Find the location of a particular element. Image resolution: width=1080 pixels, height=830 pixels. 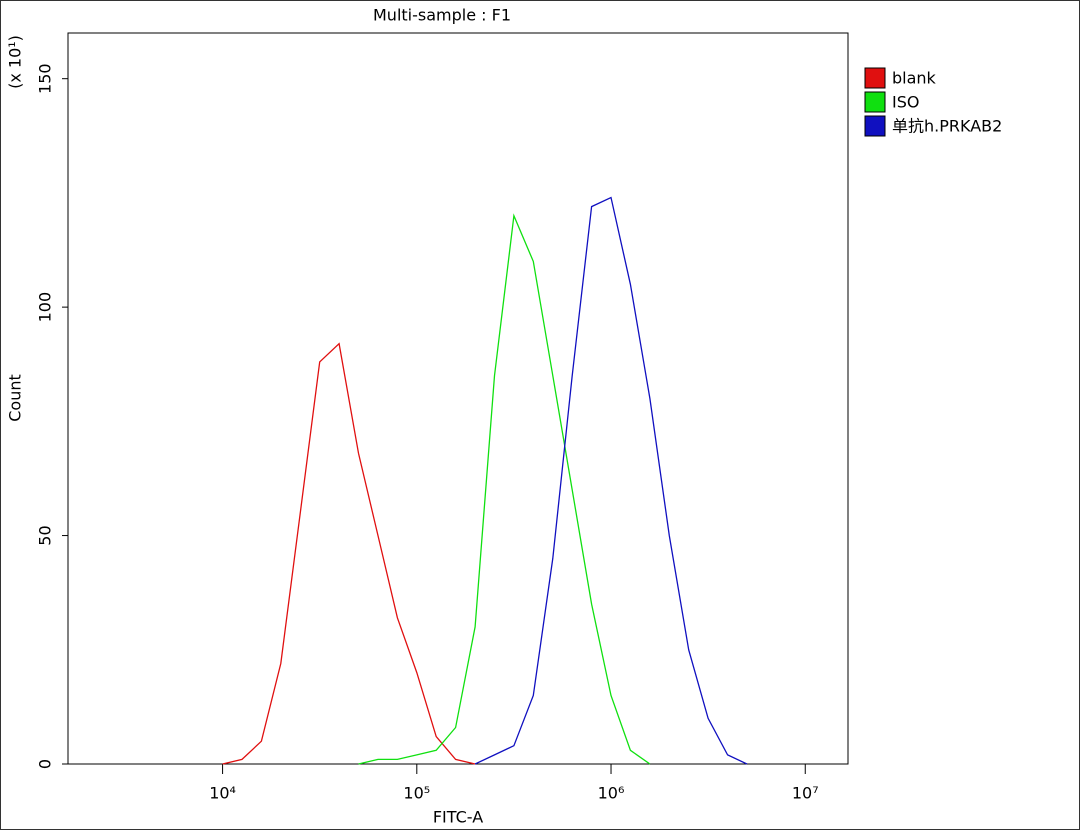

x-tick-label: 10⁷ is located at coordinates (805, 793).